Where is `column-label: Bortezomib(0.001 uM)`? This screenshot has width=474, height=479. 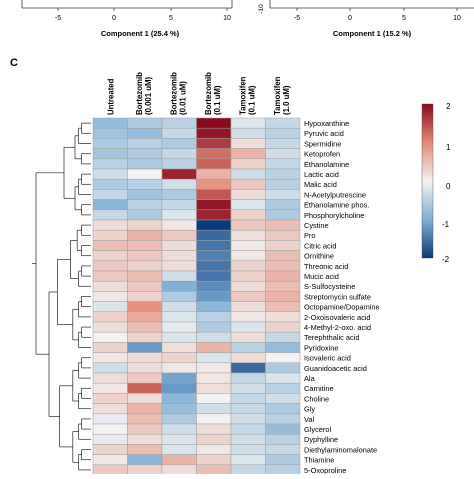 column-label: Bortezomib(0.001 uM) is located at coordinates (144, 93).